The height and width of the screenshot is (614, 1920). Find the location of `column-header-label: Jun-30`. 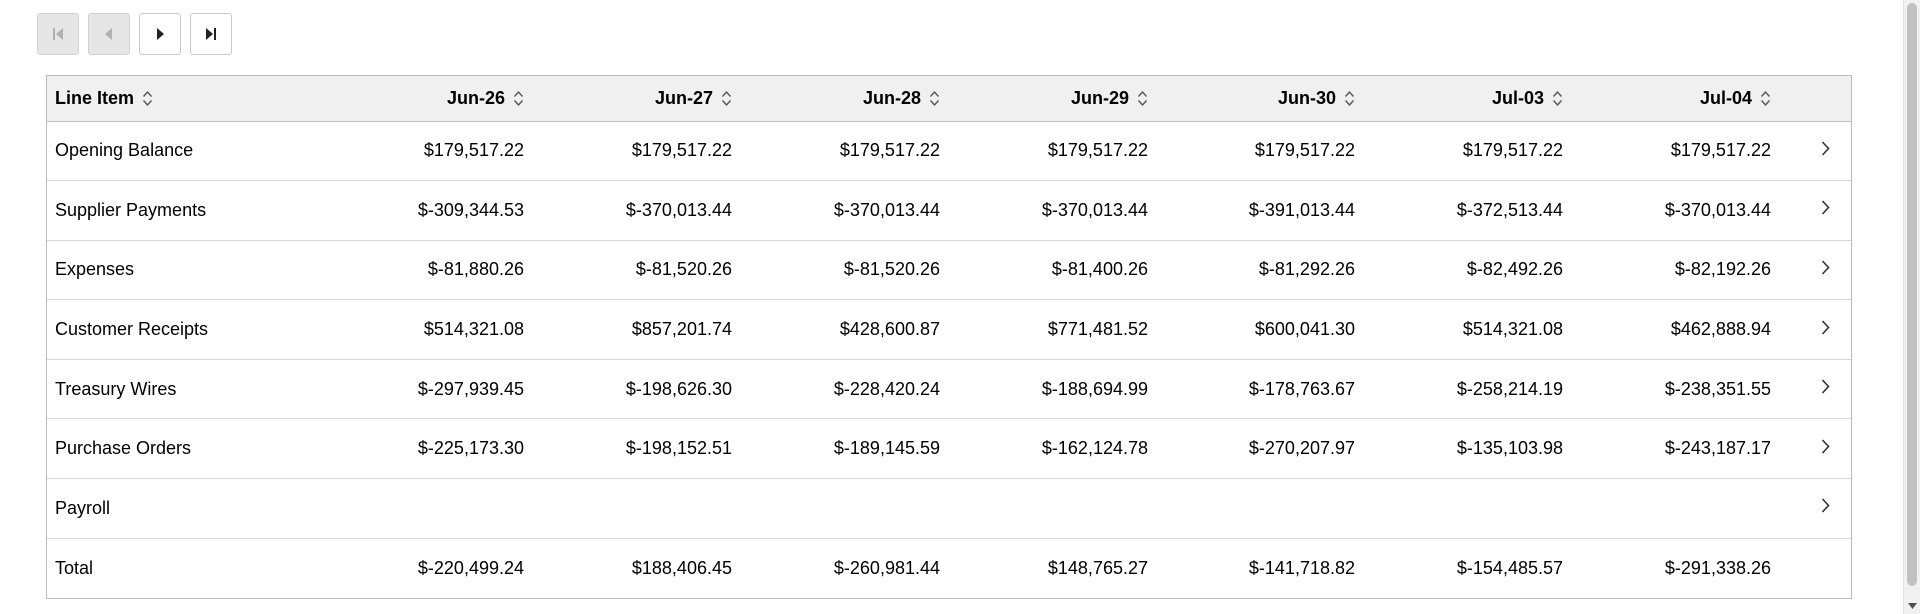

column-header-label: Jun-30 is located at coordinates (1306, 97).